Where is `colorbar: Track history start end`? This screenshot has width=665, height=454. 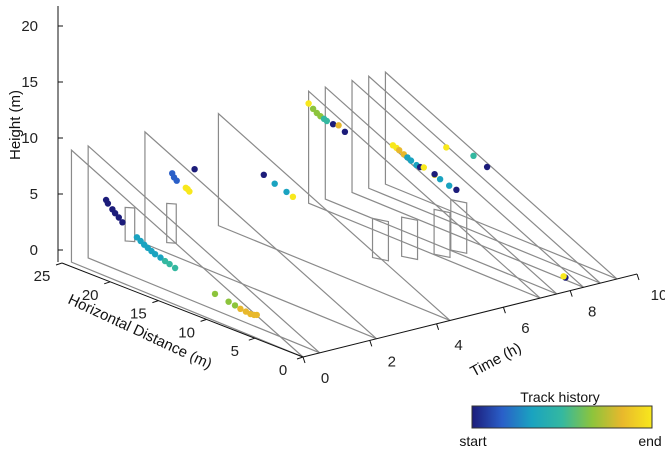
colorbar: Track history start end is located at coordinates (560, 419).